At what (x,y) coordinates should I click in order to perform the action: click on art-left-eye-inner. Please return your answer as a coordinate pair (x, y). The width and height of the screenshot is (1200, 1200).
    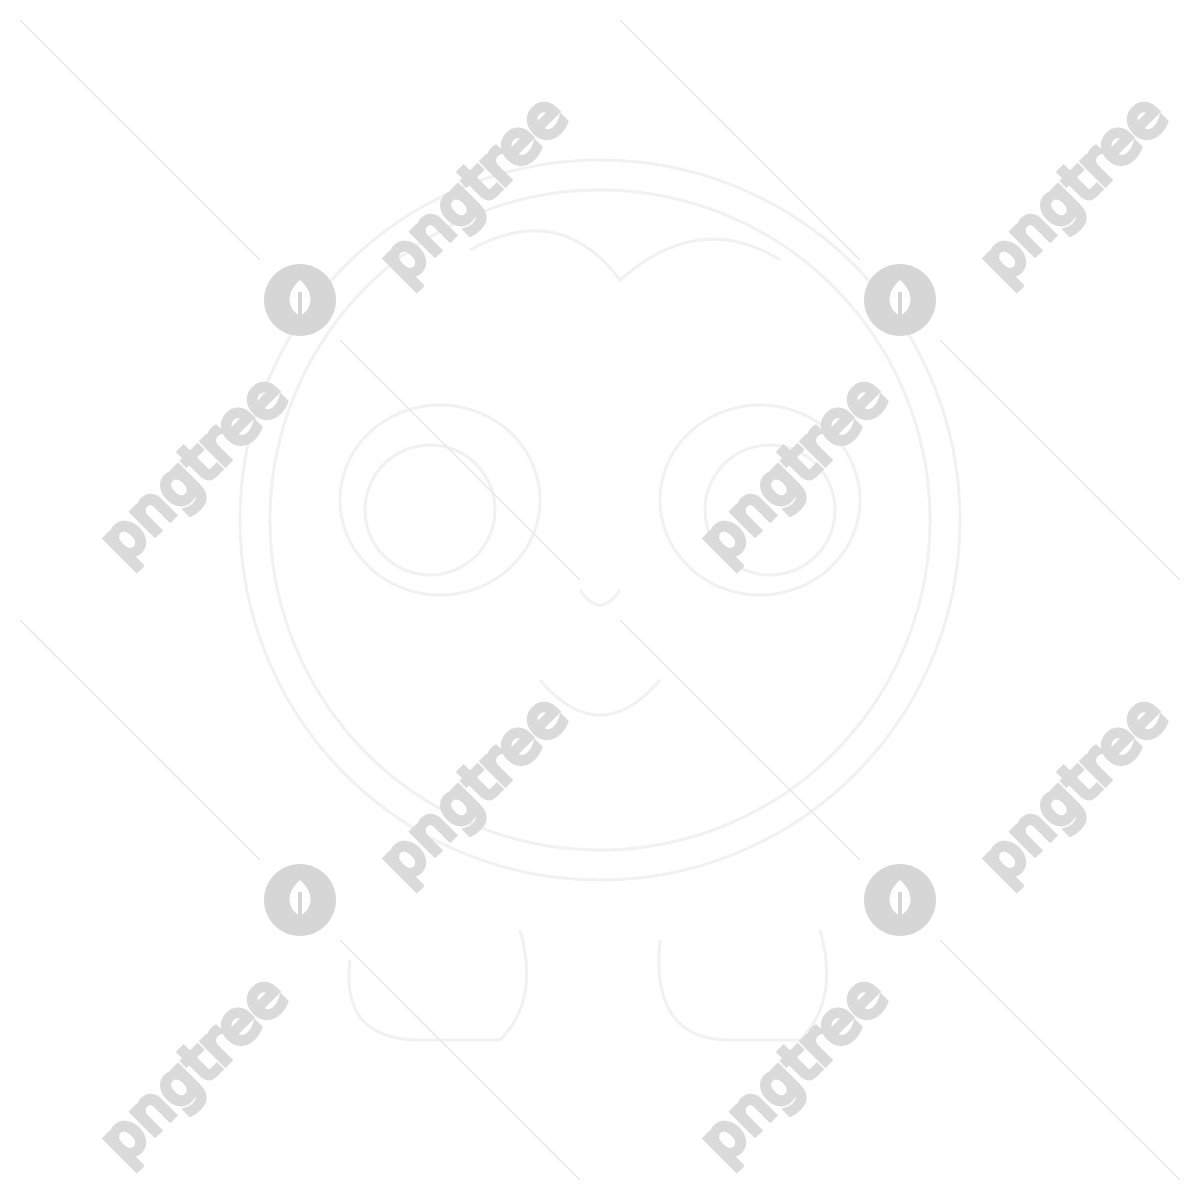
    Looking at the image, I should click on (430, 510).